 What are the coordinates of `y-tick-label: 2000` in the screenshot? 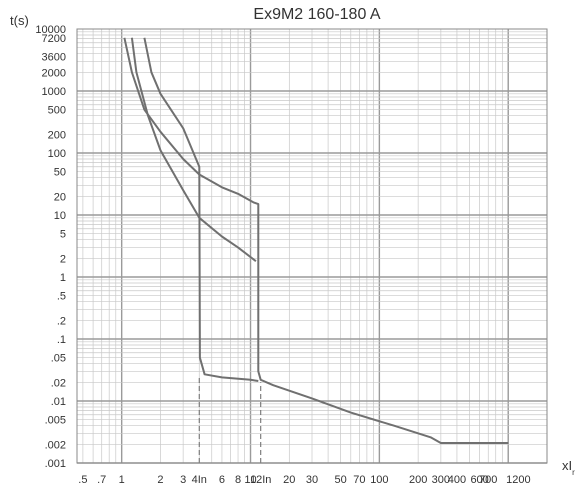 It's located at (54, 73).